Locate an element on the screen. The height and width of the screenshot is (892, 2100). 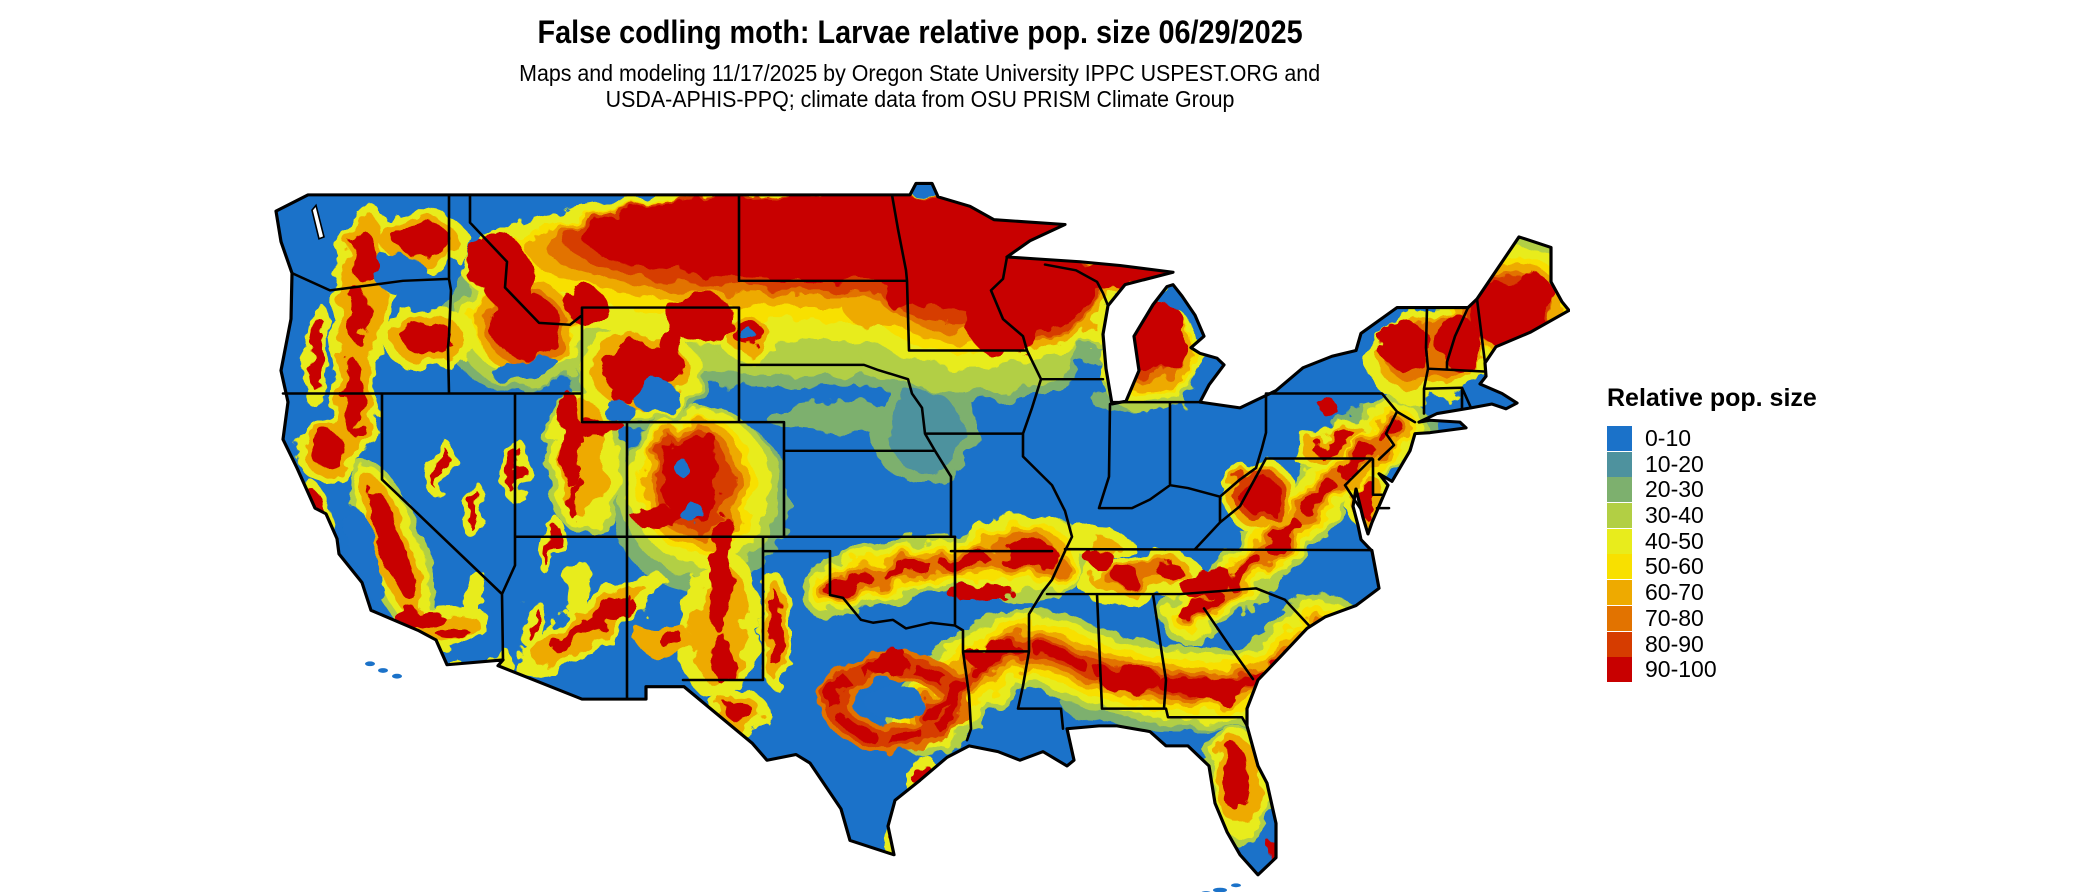
legend-entry: 50-60 is located at coordinates (1712, 566).